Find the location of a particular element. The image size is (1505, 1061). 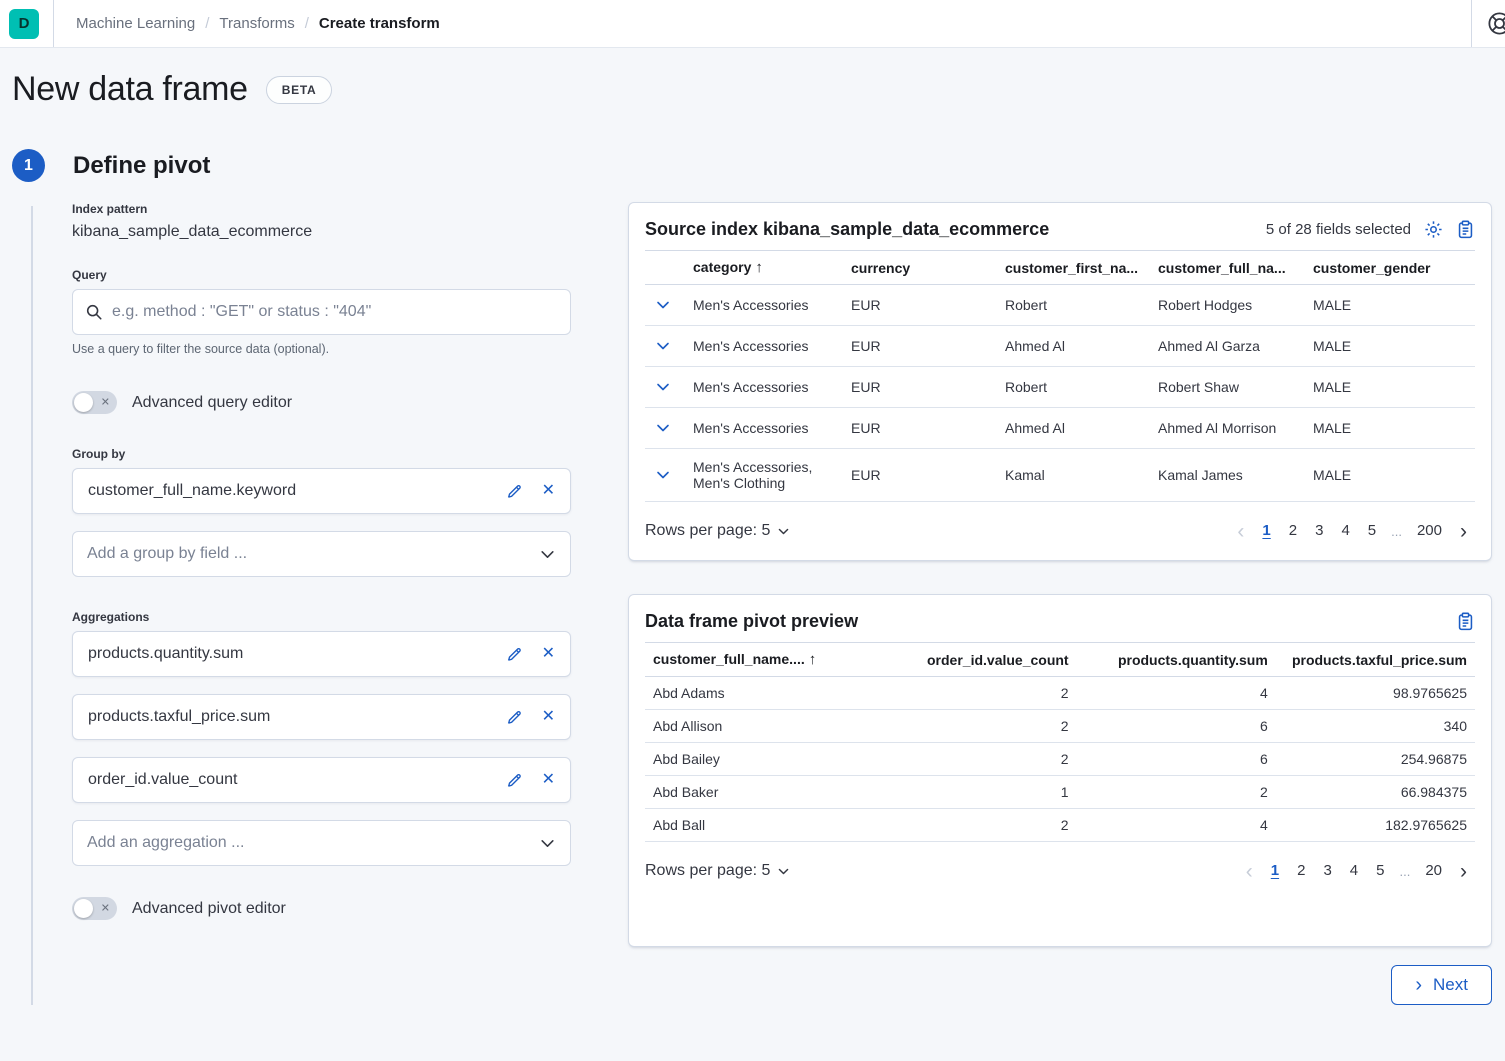

table-row: Abd Bailey 2 6 254.96875 is located at coordinates (1060, 759).